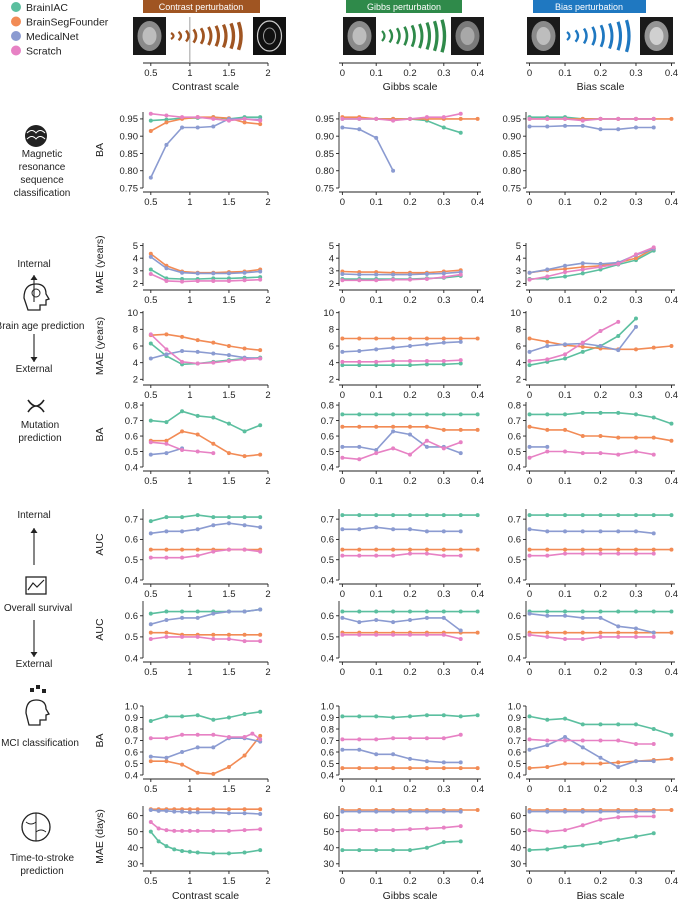 This screenshot has width=685, height=906. What do you see at coordinates (331, 330) in the screenshot?
I see `y-tick-label: 8` at bounding box center [331, 330].